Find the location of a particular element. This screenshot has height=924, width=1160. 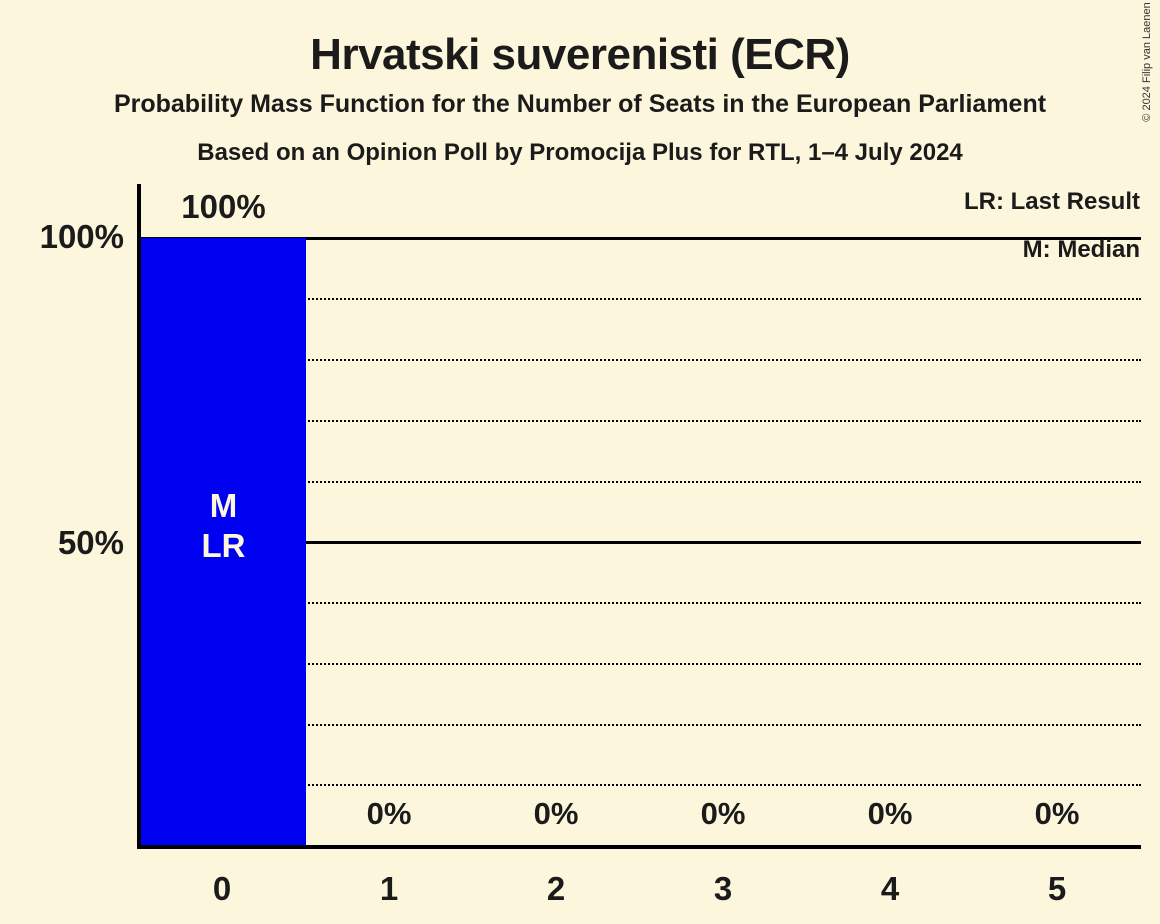

gridline-70pct is located at coordinates (641, 421).